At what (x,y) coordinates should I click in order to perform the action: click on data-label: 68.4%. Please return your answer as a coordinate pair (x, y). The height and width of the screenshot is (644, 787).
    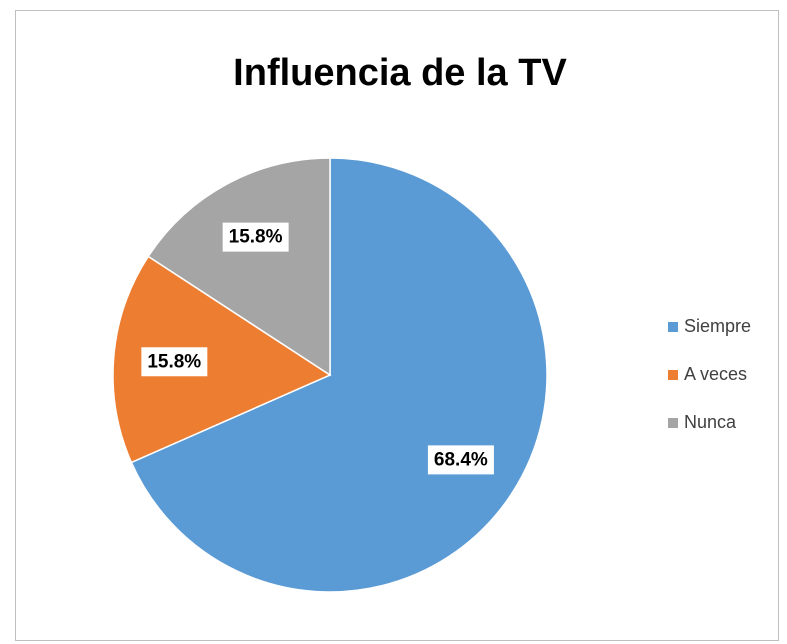
    Looking at the image, I should click on (461, 459).